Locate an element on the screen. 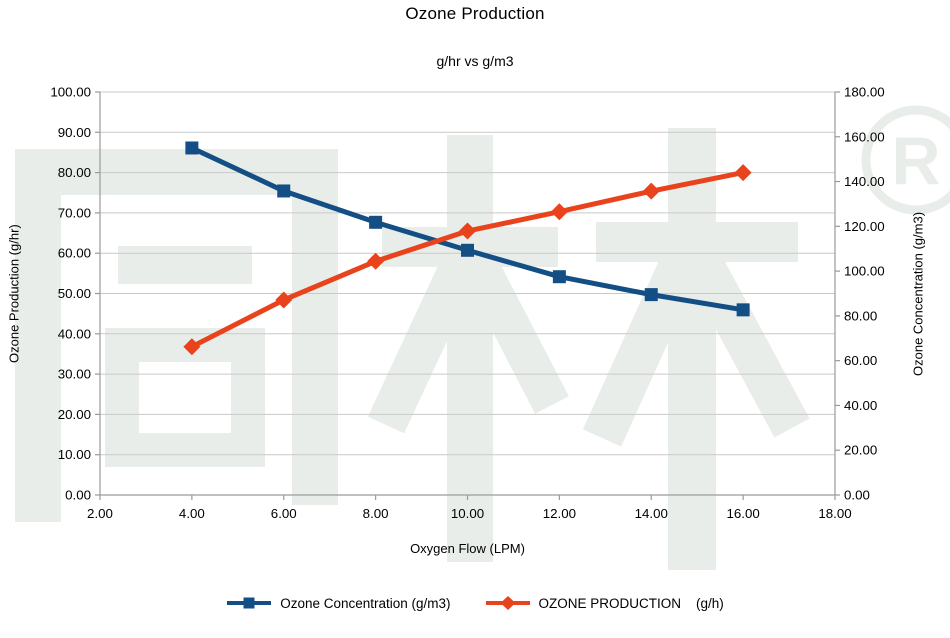 The image size is (950, 638). svg-text: 120.00 is located at coordinates (864, 226).